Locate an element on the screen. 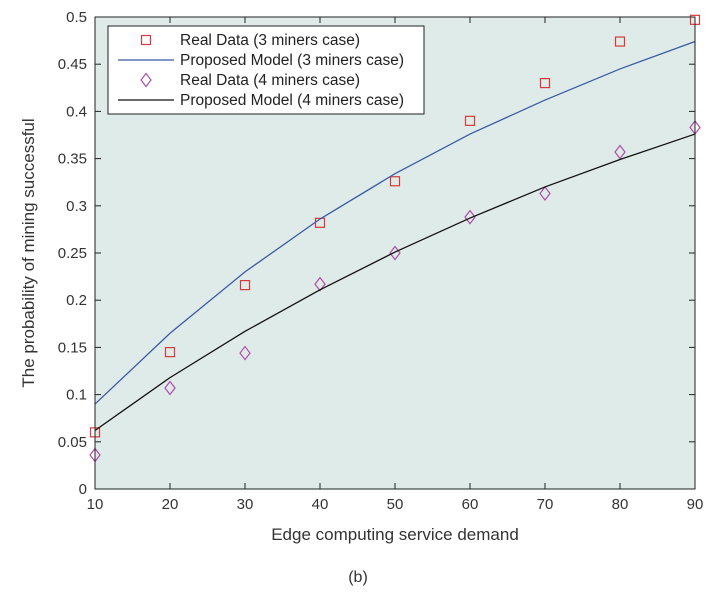 This screenshot has width=714, height=592. figure-caption: (b) is located at coordinates (358, 577).